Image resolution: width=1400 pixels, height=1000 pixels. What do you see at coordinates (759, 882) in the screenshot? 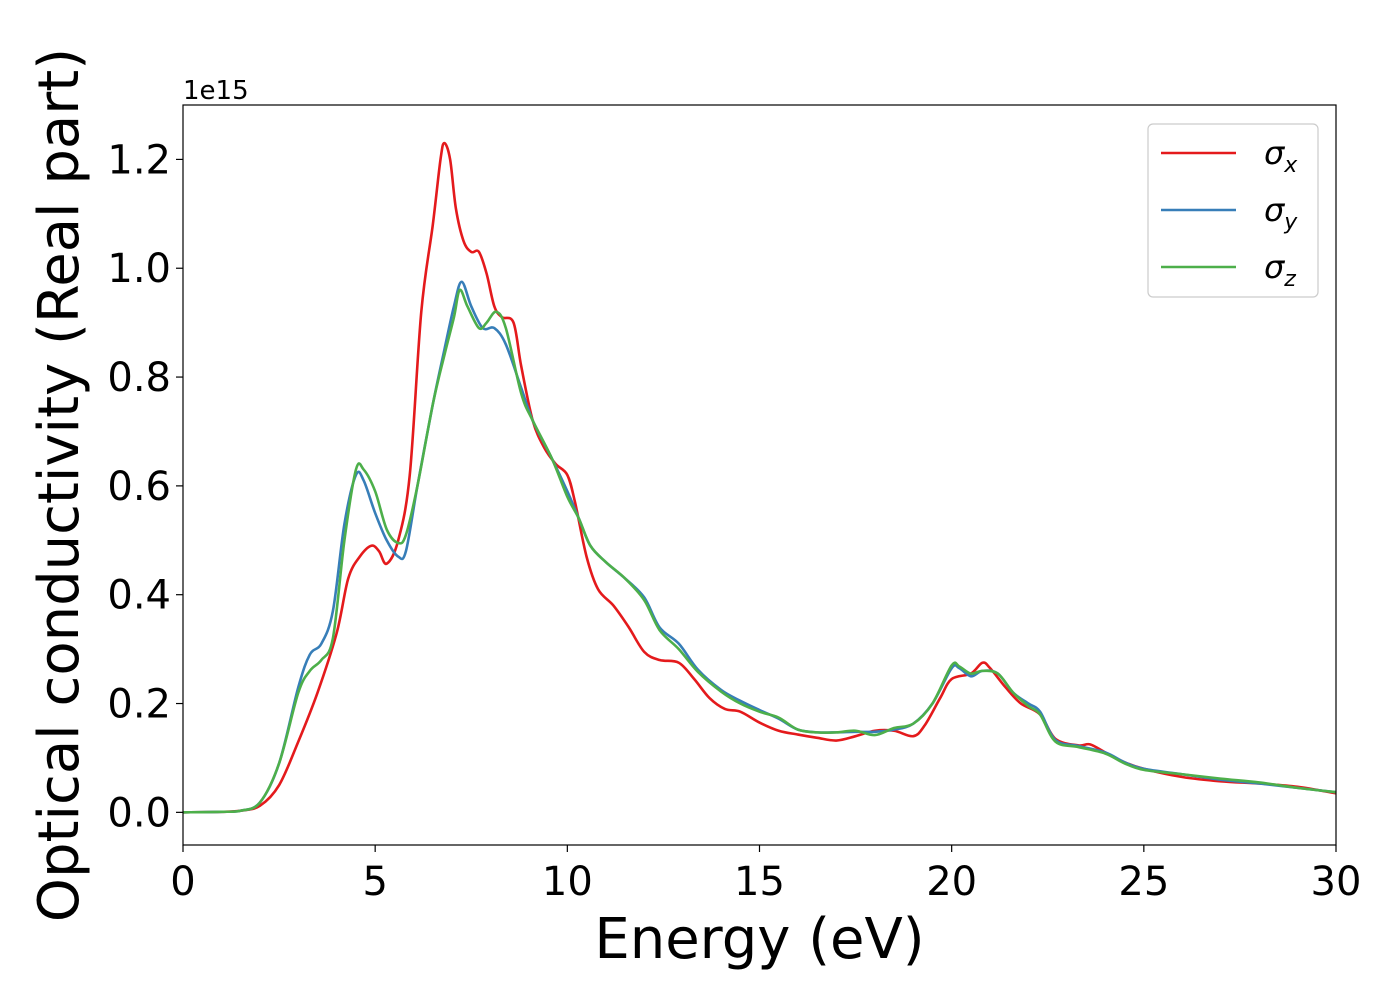
I see `x-tick-label: 15` at bounding box center [759, 882].